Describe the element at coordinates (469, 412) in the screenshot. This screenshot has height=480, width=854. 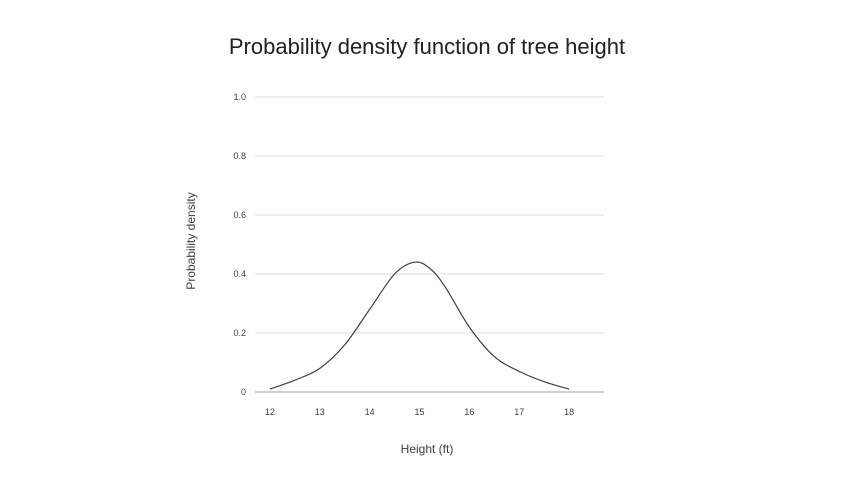
I see `x-tick-label: 16` at that location.